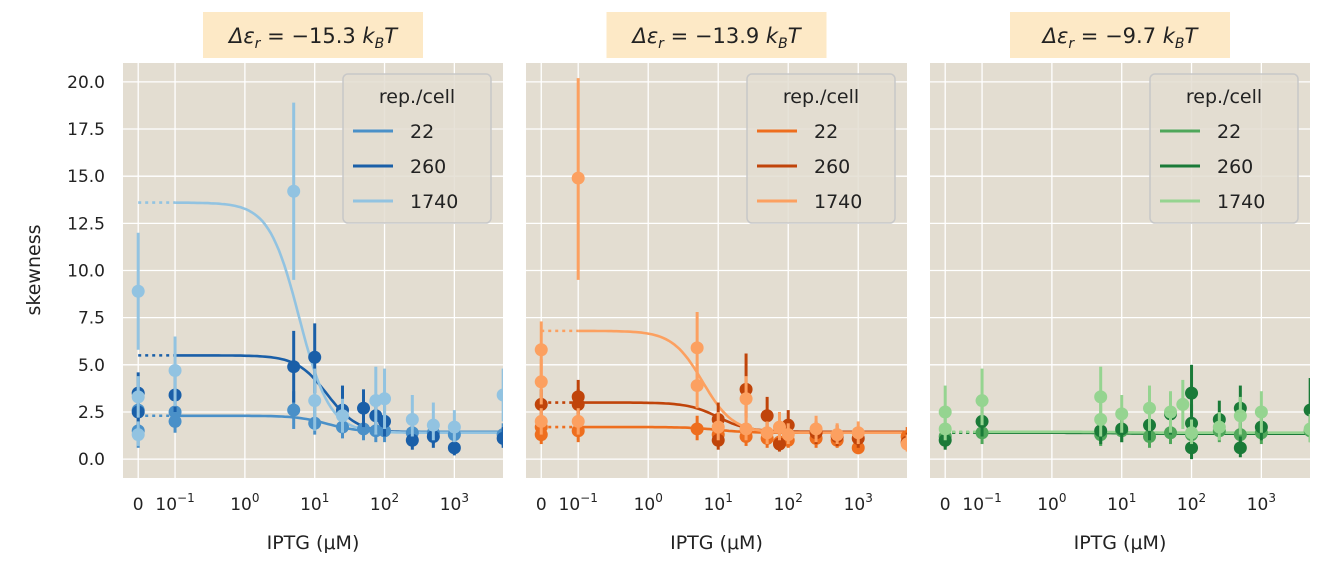 The width and height of the screenshot is (1335, 575). What do you see at coordinates (86, 177) in the screenshot?
I see `y-tick-label: 15.0` at bounding box center [86, 177].